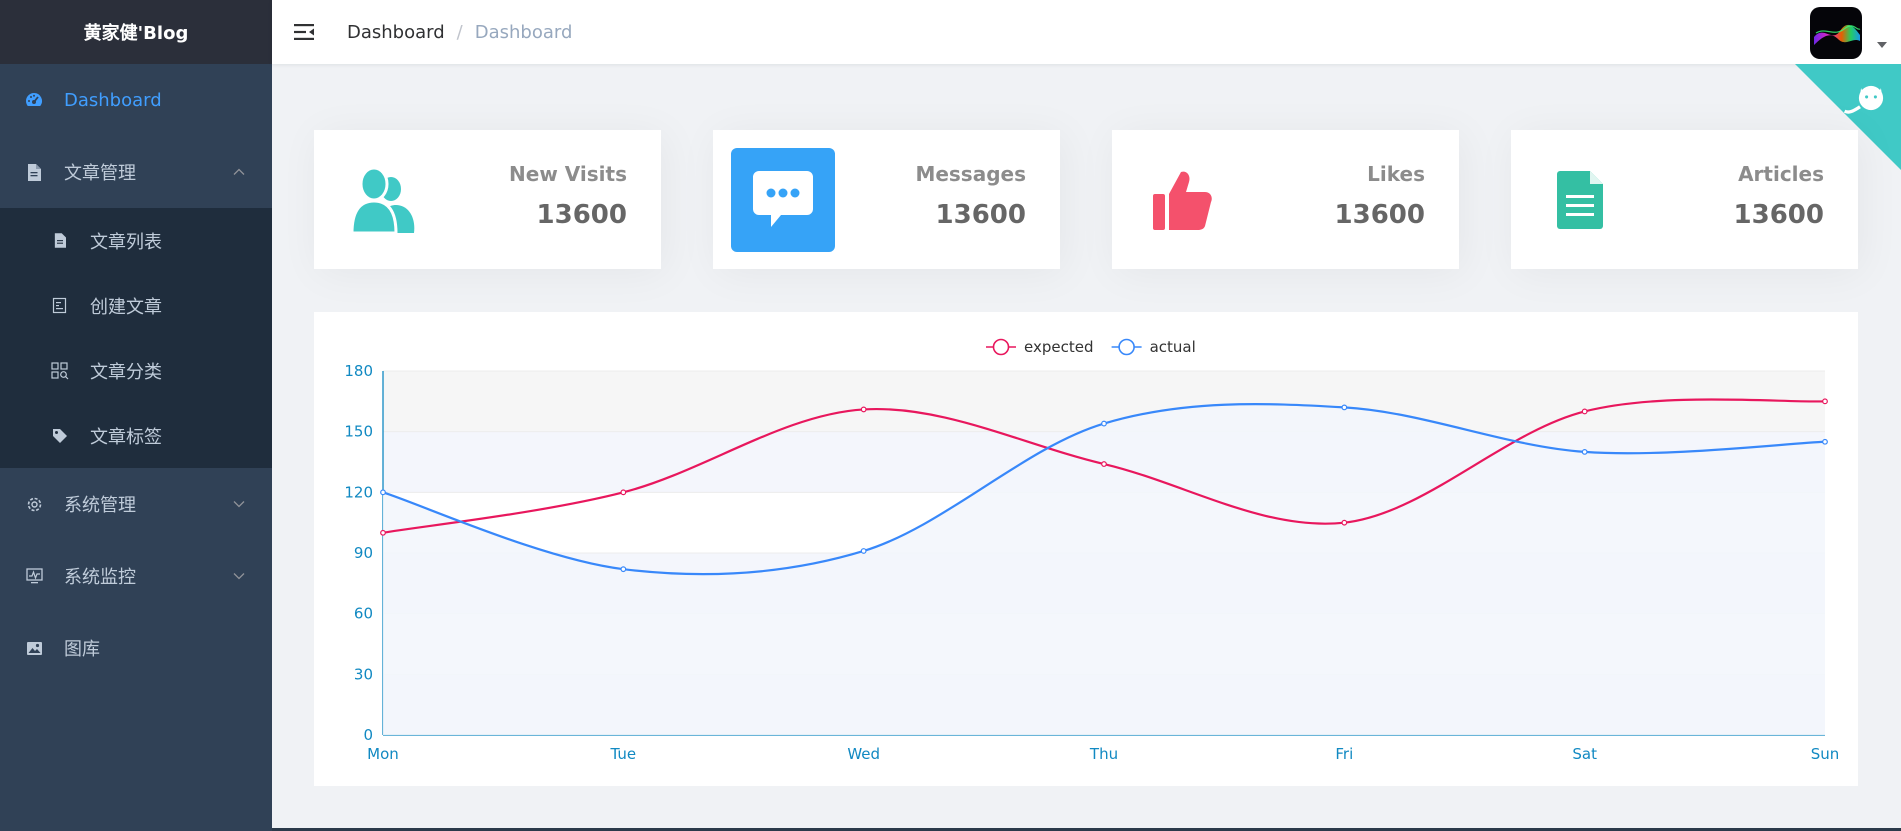  What do you see at coordinates (1285, 199) in the screenshot?
I see `panel-likes: Likes 13600` at bounding box center [1285, 199].